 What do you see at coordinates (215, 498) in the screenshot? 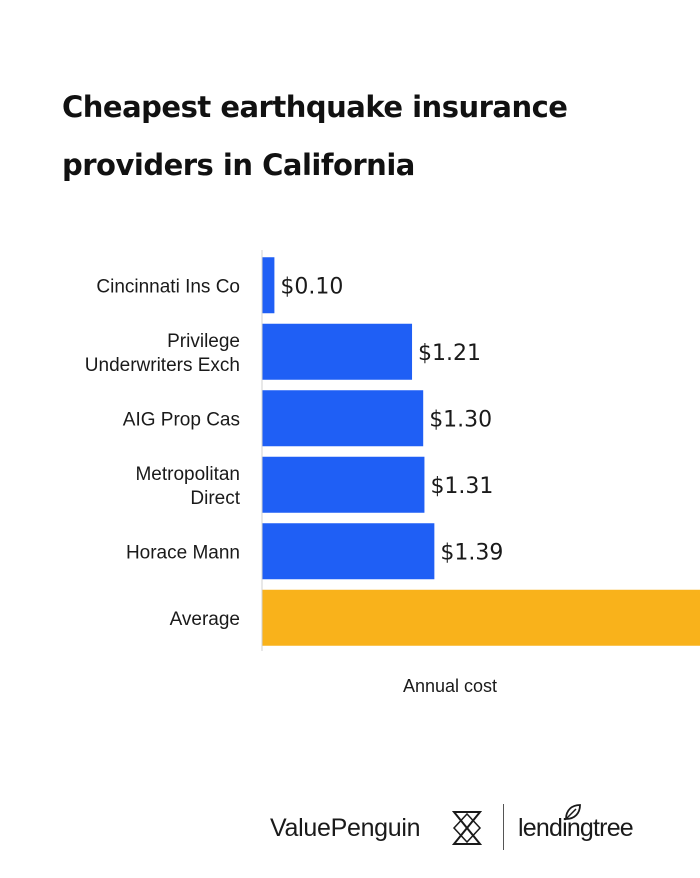
I see `category-label-3-line-1: Direct` at bounding box center [215, 498].